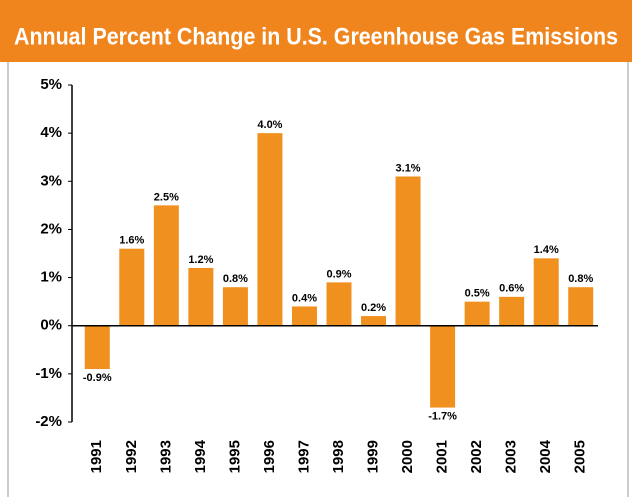 The width and height of the screenshot is (632, 497). I want to click on y-tick-label: -1%, so click(48, 373).